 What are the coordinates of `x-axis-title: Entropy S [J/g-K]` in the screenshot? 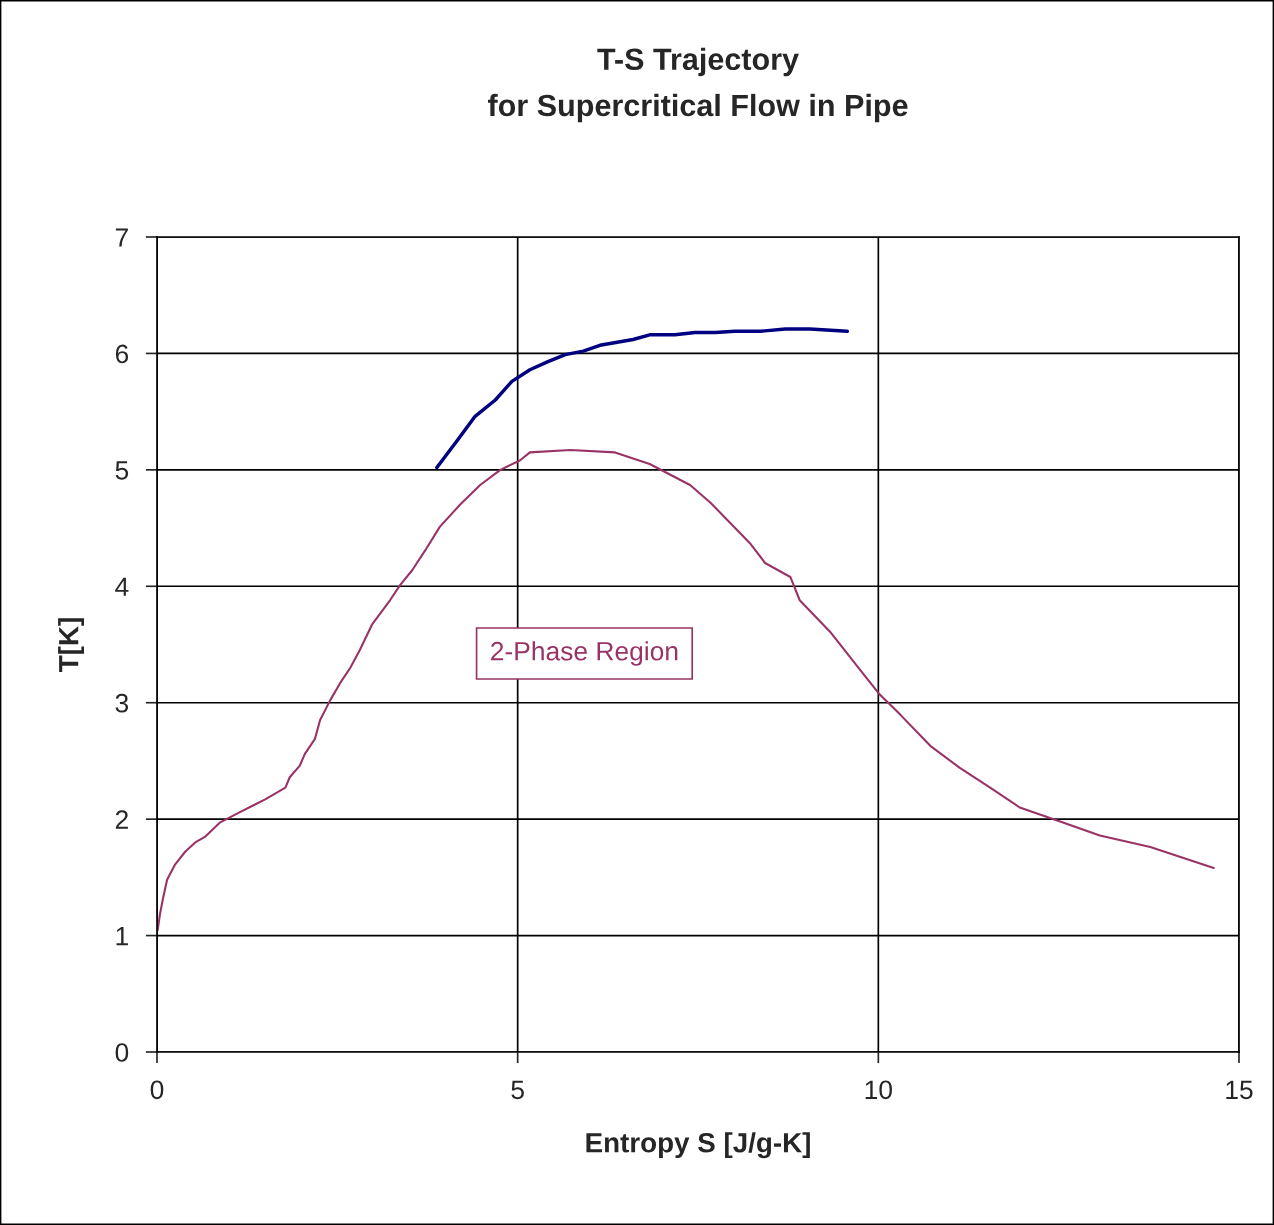 It's located at (698, 1145).